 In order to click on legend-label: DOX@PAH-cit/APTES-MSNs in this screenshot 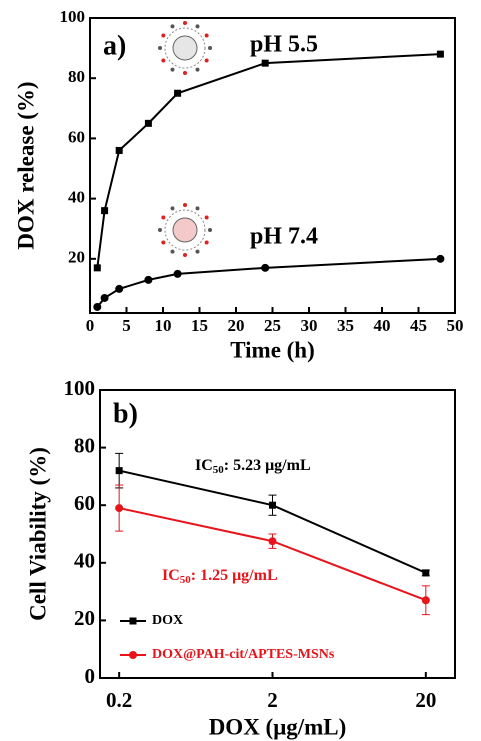, I will do `click(243, 654)`.